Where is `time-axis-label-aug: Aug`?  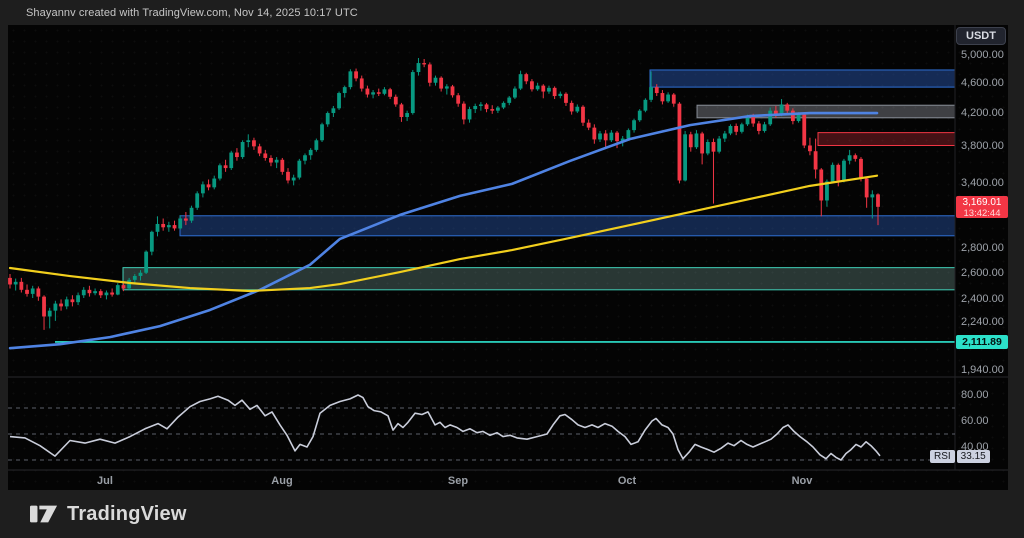 time-axis-label-aug: Aug is located at coordinates (282, 481).